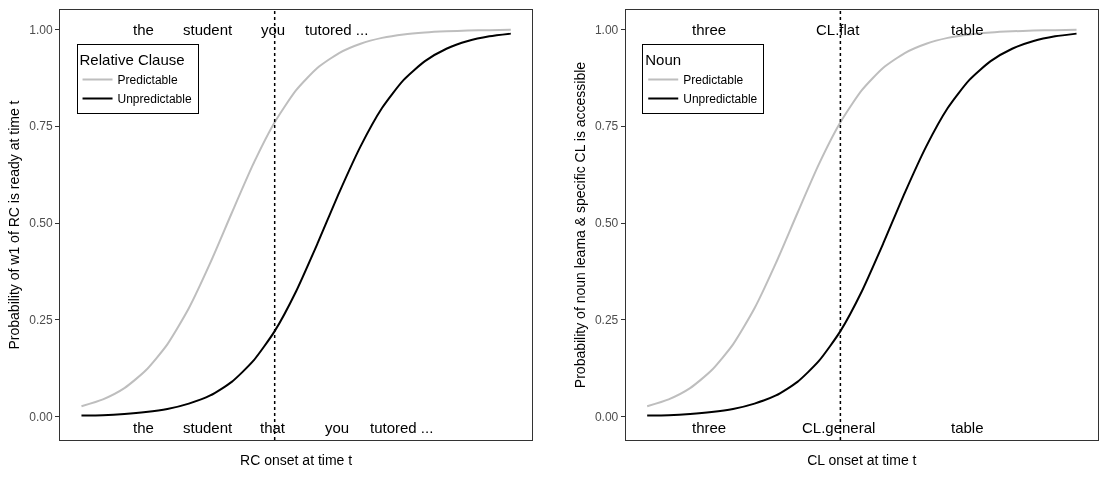 This screenshot has height=490, width=1108. What do you see at coordinates (838, 29) in the screenshot?
I see `annotation: CL.flat` at bounding box center [838, 29].